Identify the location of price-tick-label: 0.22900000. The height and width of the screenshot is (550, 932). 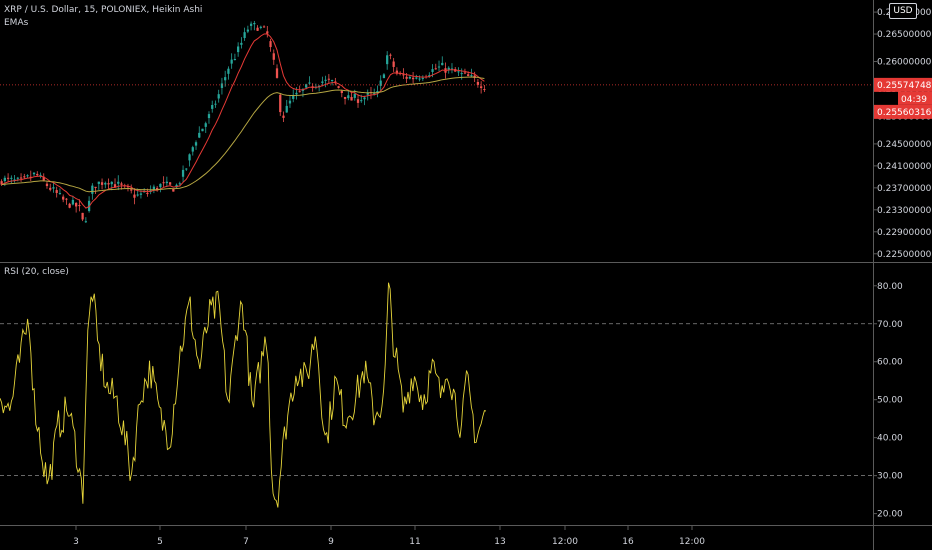
(904, 233).